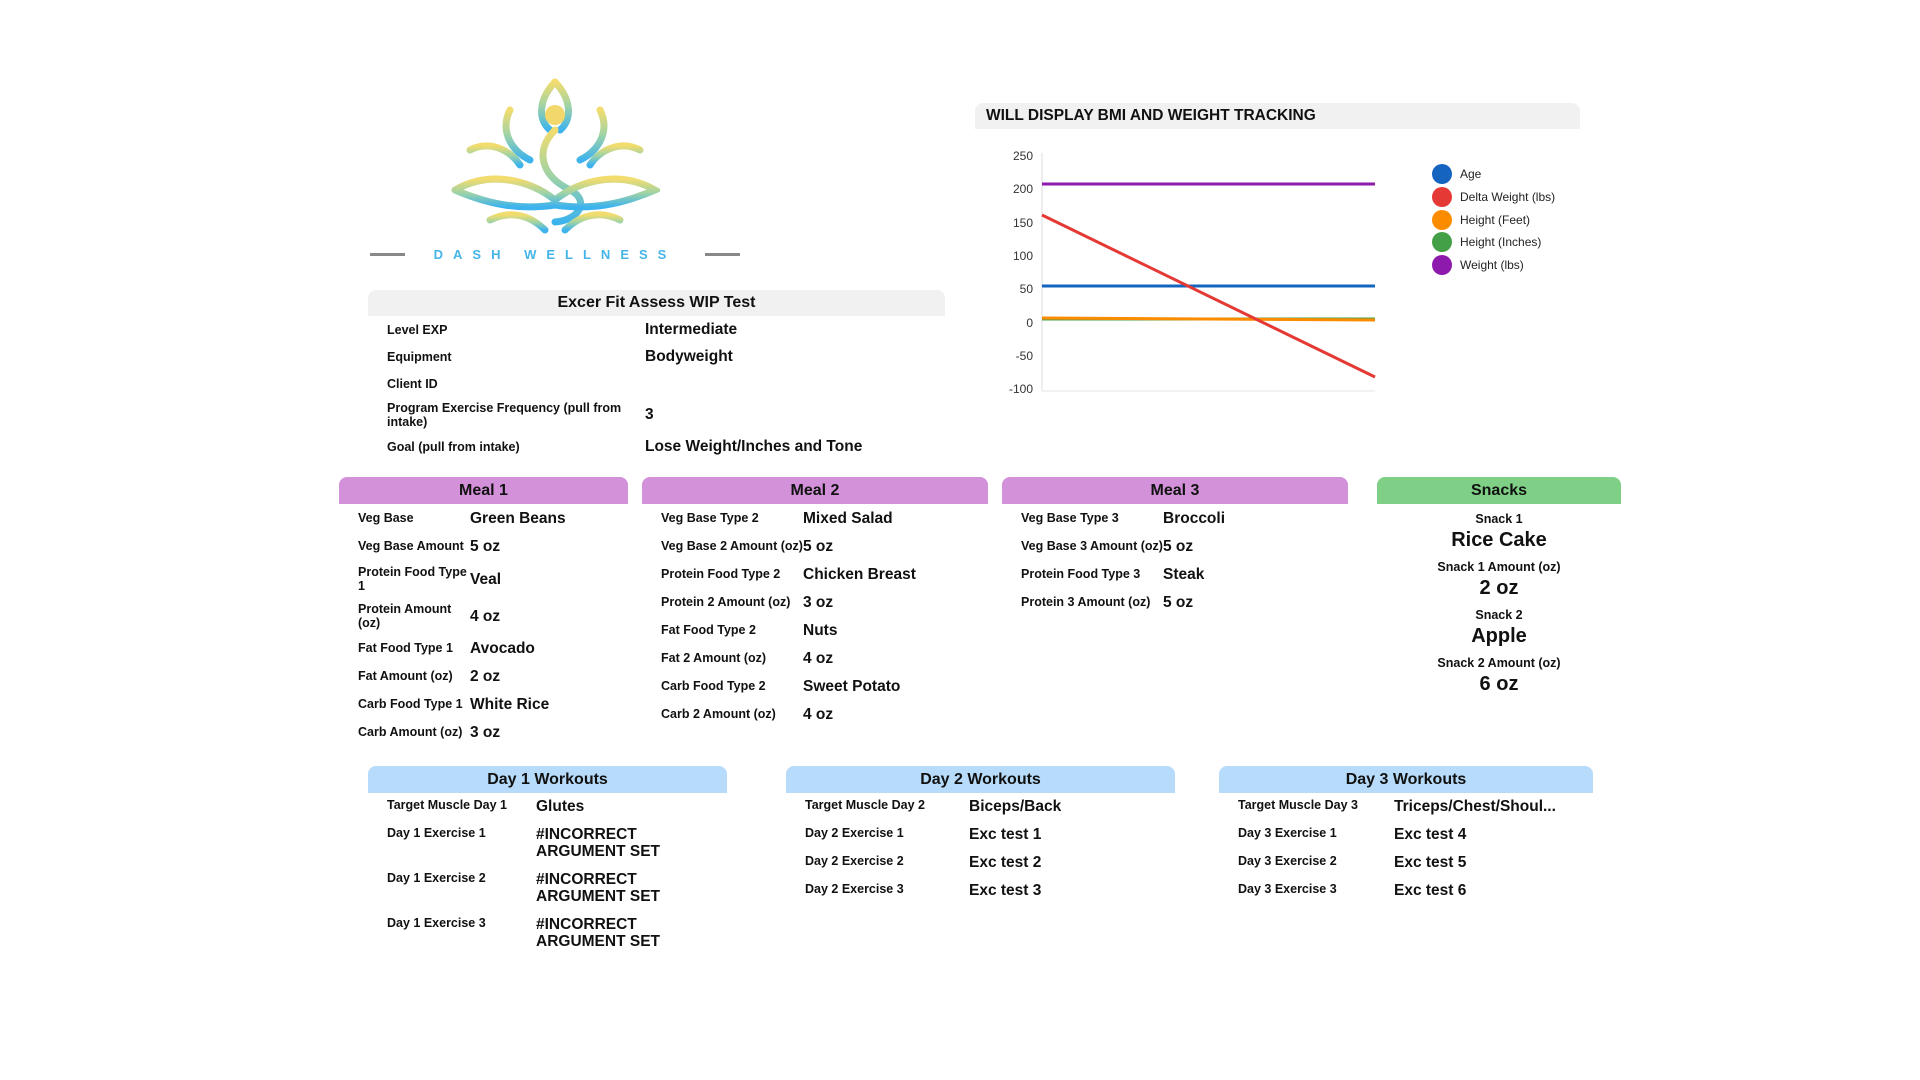 The image size is (1920, 1080). Describe the element at coordinates (387, 254) in the screenshot. I see `logo-divider-left` at that location.